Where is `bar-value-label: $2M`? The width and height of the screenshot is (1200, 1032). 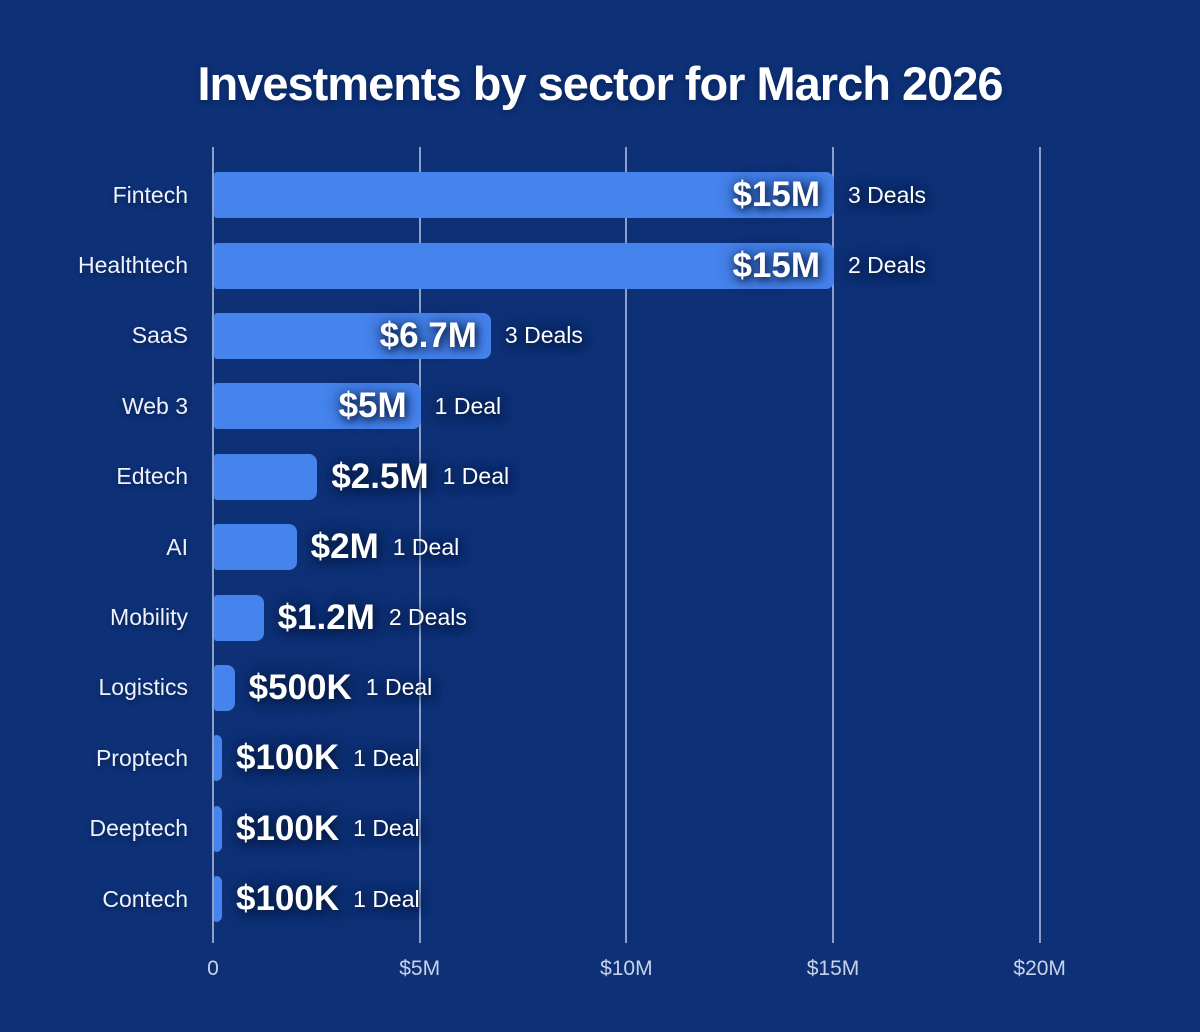
bar-value-label: $2M is located at coordinates (344, 547).